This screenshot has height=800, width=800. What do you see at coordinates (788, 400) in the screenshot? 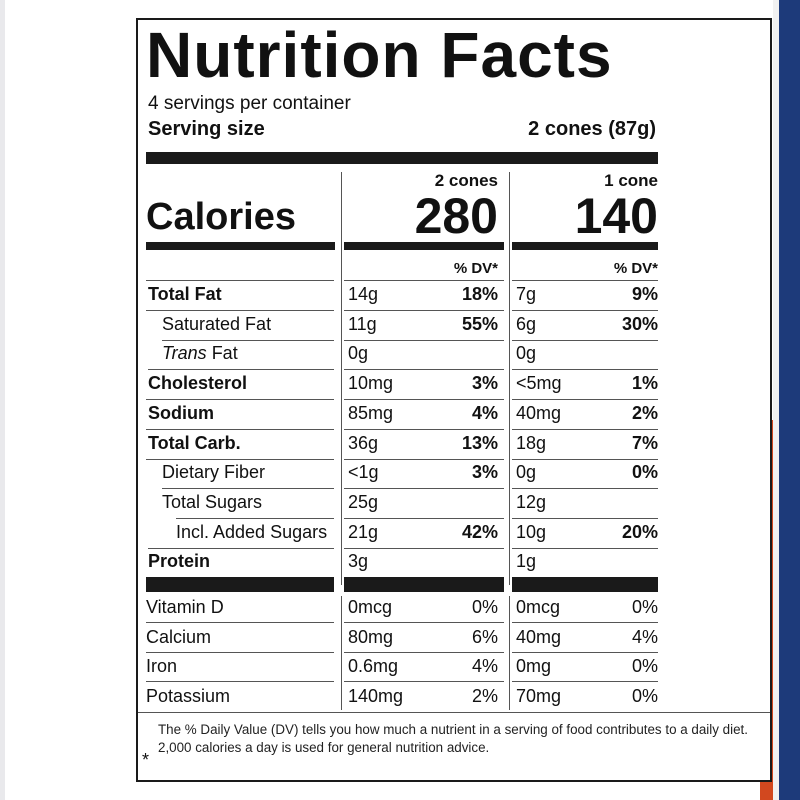
I see `package-edge-right` at bounding box center [788, 400].